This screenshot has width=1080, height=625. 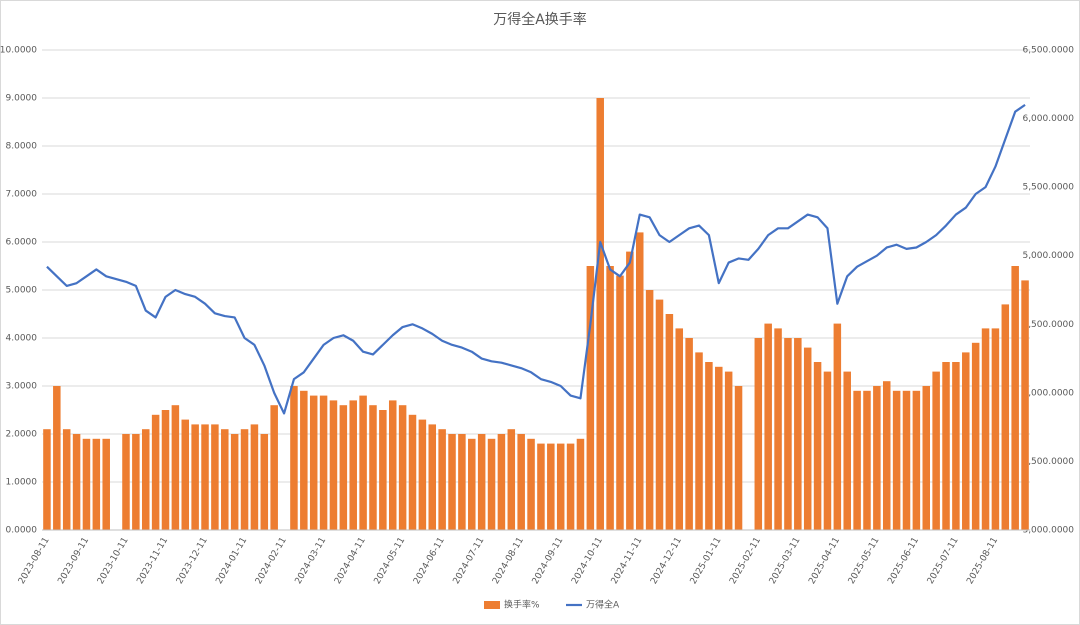 I want to click on legend-label: 万得全A, so click(x=603, y=605).